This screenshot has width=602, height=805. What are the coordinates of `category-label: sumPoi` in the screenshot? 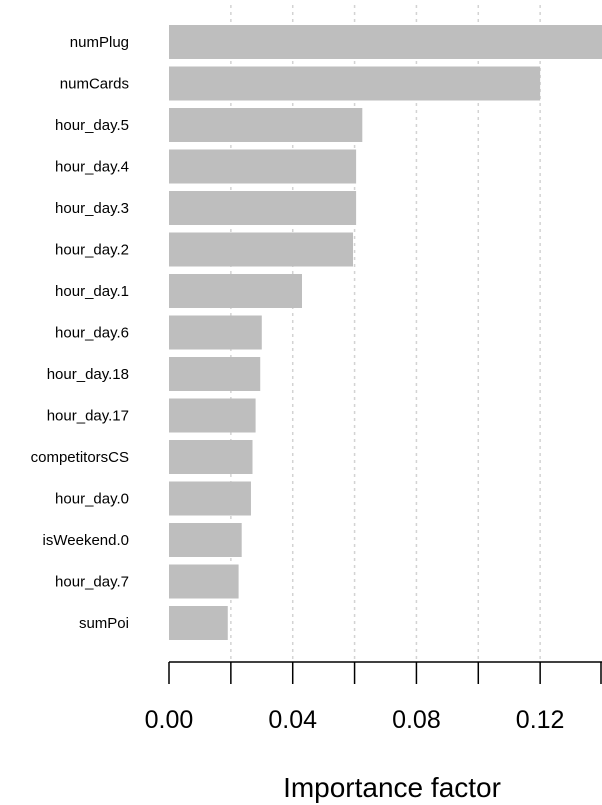 It's located at (104, 623).